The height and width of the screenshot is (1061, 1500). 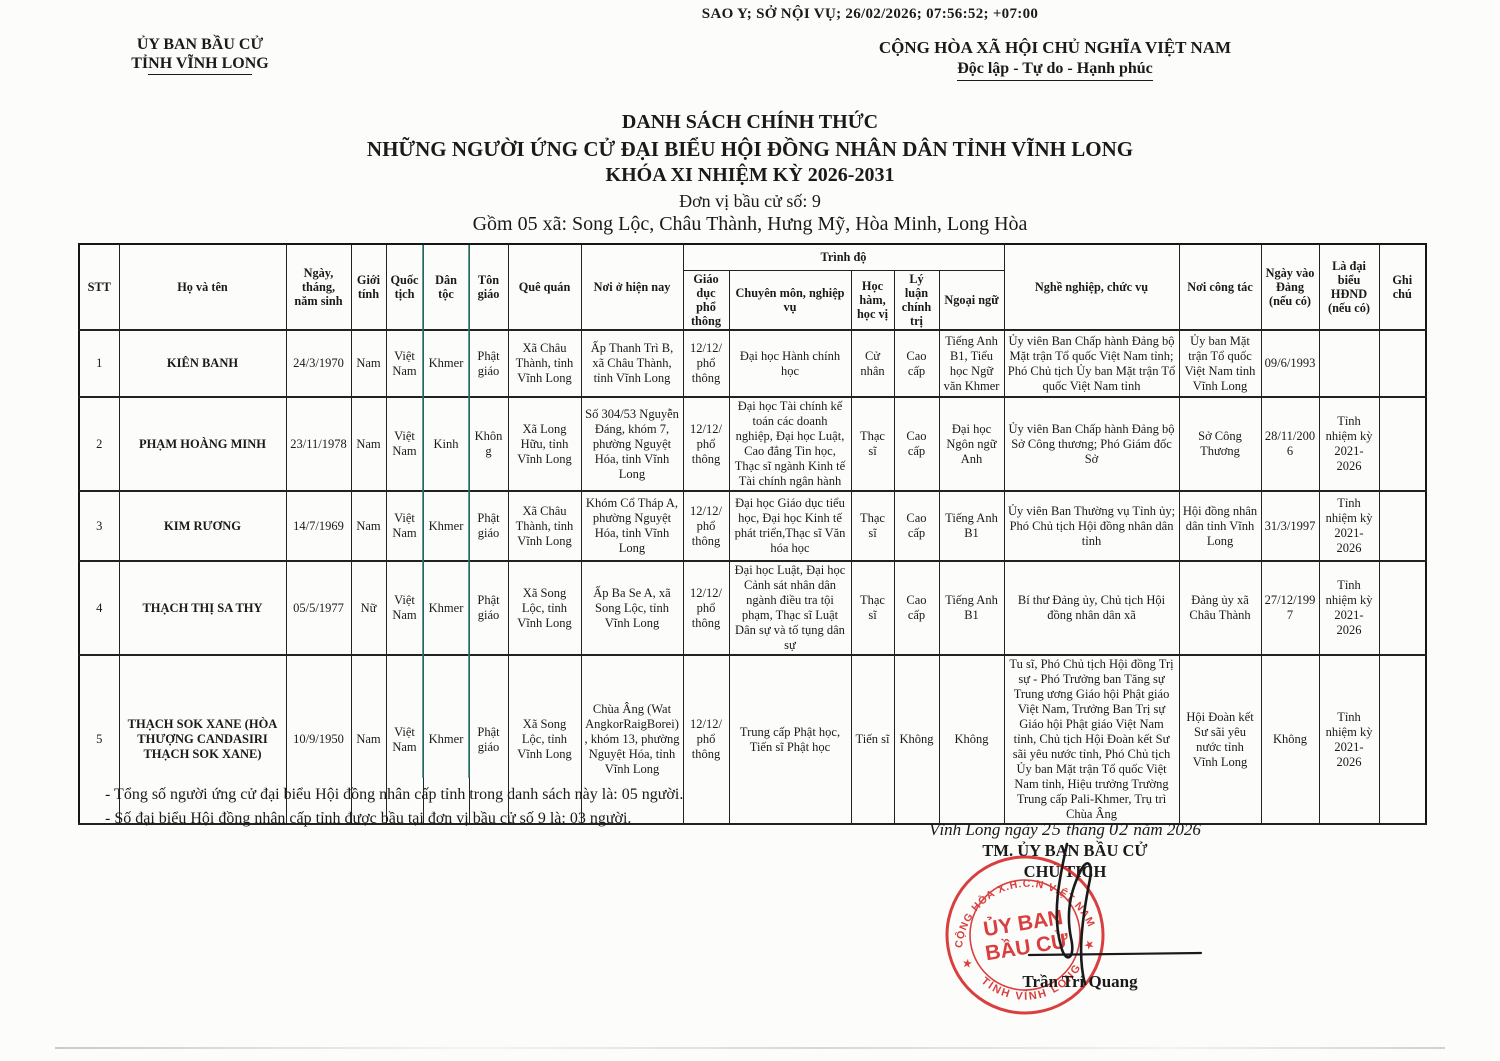 I want to click on col-header-council-member: Là đại biểu HĐND (nếu có), so click(x=1349, y=287).